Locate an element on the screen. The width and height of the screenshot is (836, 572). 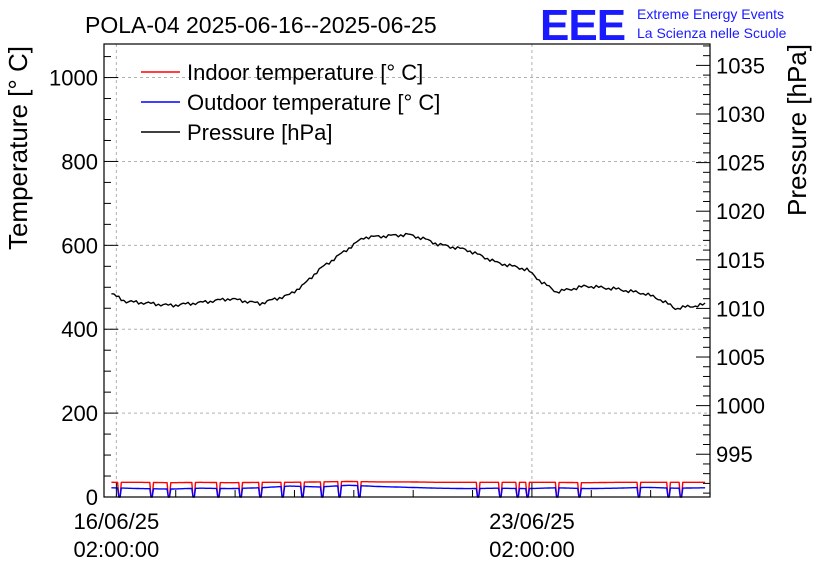
legend-label-indoor: Indoor temperature [° C] is located at coordinates (305, 72).